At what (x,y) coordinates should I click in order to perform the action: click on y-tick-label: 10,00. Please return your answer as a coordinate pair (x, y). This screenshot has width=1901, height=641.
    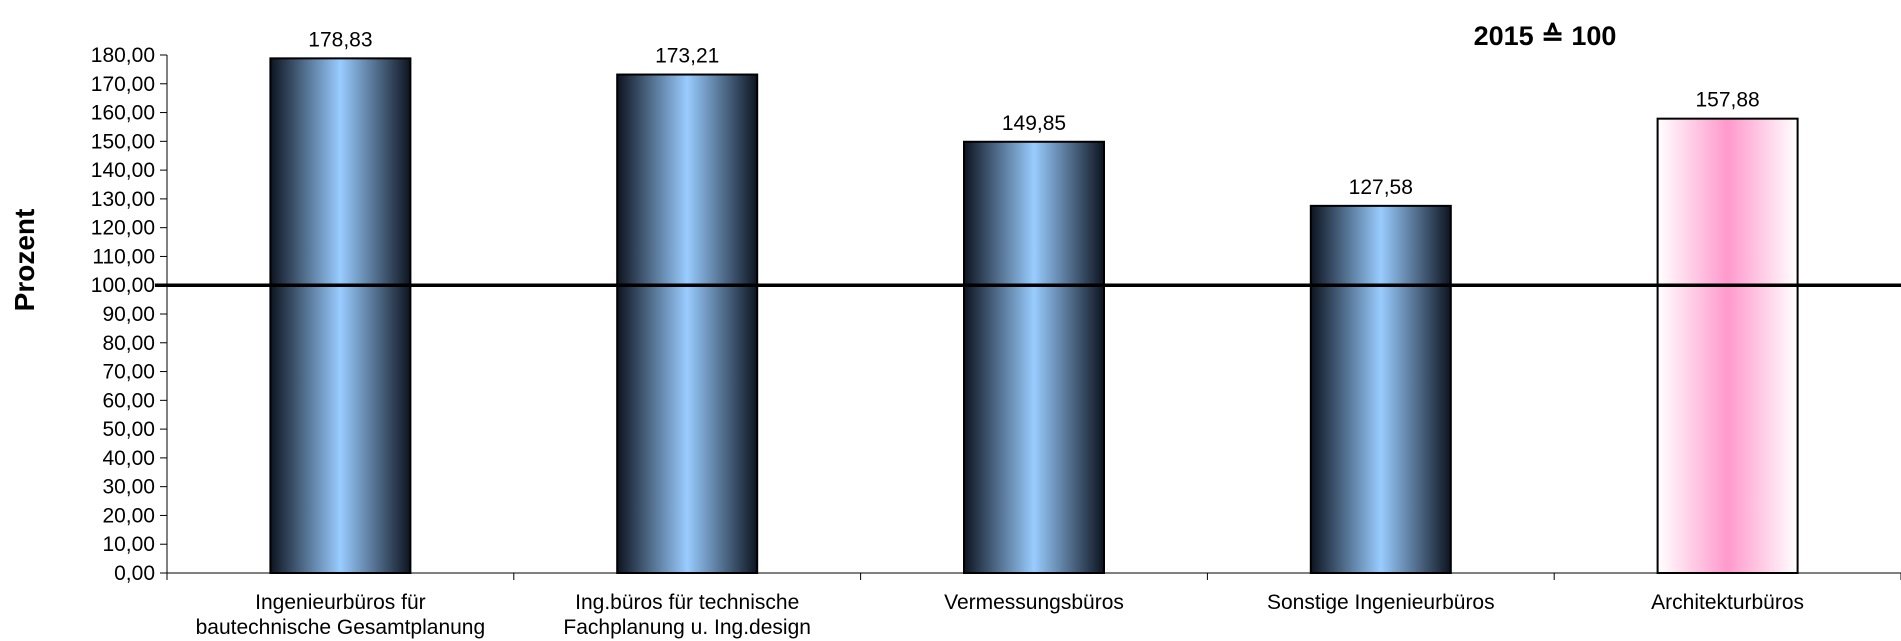
    Looking at the image, I should click on (128, 544).